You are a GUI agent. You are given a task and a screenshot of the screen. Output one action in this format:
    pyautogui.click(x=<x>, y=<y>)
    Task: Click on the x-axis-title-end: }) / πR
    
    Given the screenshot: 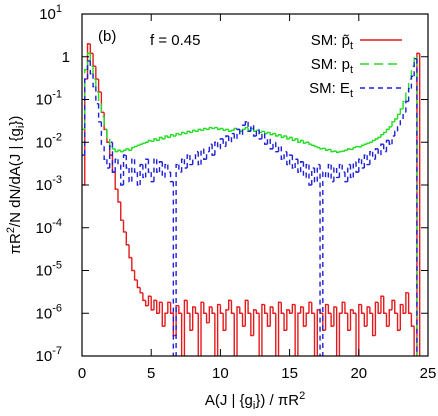 What is the action you would take?
    pyautogui.click(x=277, y=400)
    